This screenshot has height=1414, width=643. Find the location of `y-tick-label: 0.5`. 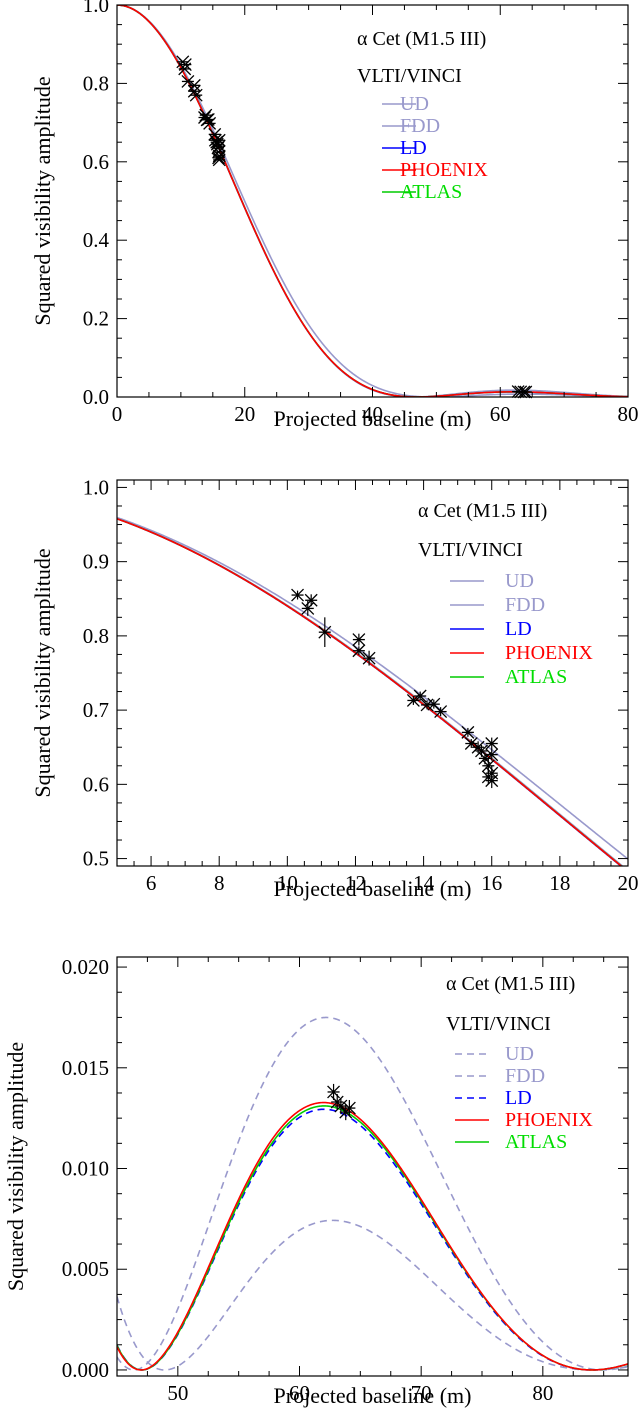

y-tick-label: 0.5 is located at coordinates (96, 859).